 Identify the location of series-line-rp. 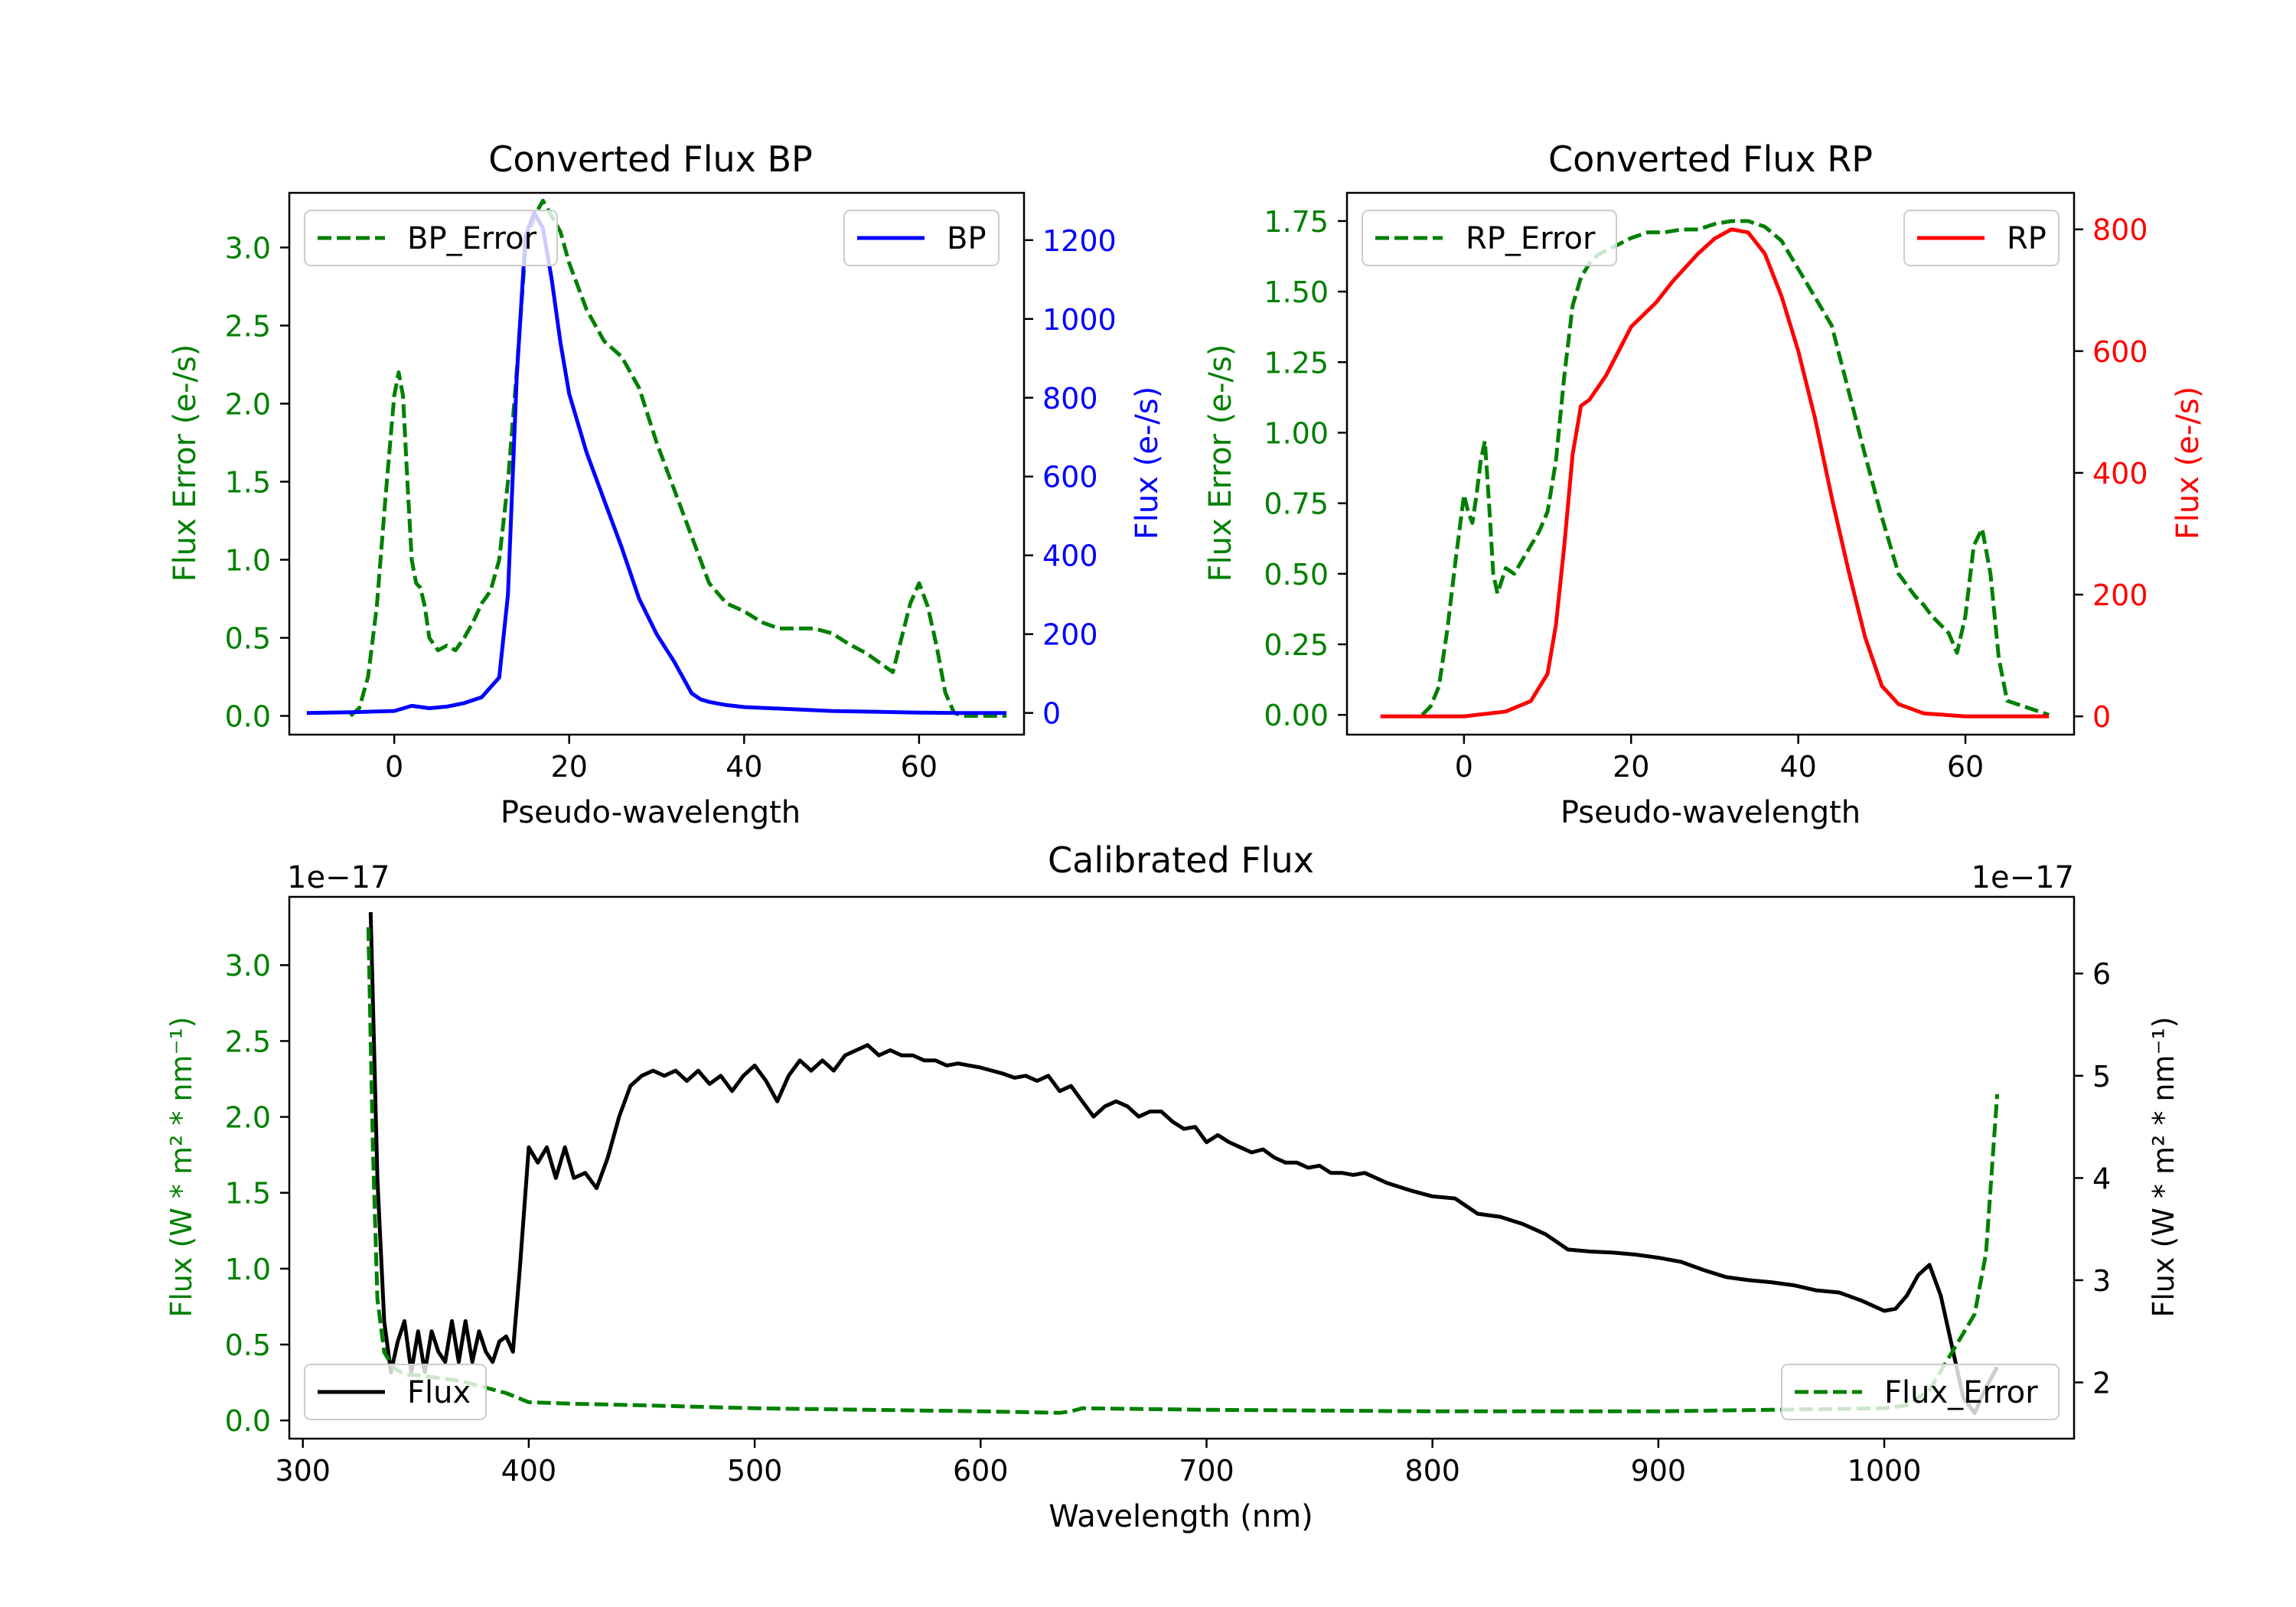
(1715, 473).